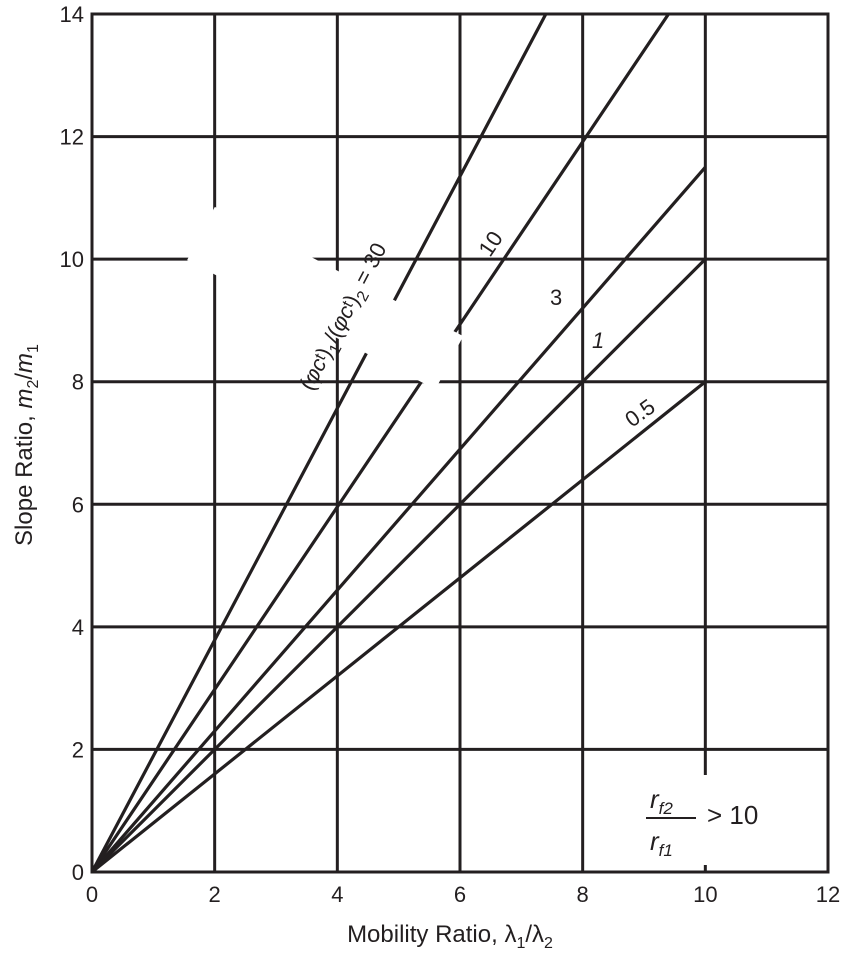 The image size is (842, 971). What do you see at coordinates (33, 348) in the screenshot?
I see `y-axis-label-sub1: 1` at bounding box center [33, 348].